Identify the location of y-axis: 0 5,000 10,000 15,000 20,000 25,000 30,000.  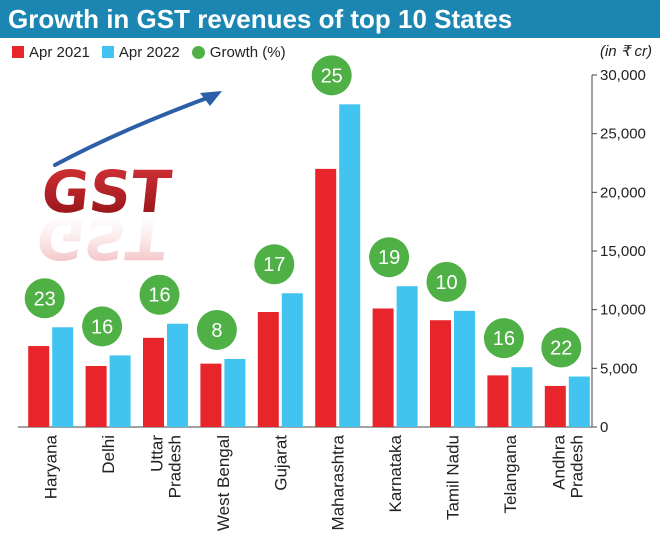
(619, 251).